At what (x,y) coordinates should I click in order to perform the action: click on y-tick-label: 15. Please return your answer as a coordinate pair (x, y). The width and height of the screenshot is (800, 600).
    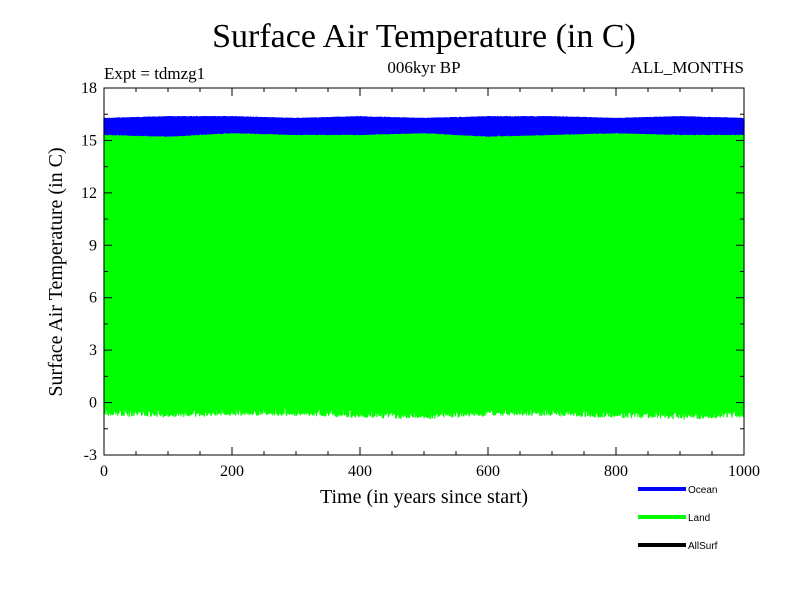
    Looking at the image, I should click on (89, 140).